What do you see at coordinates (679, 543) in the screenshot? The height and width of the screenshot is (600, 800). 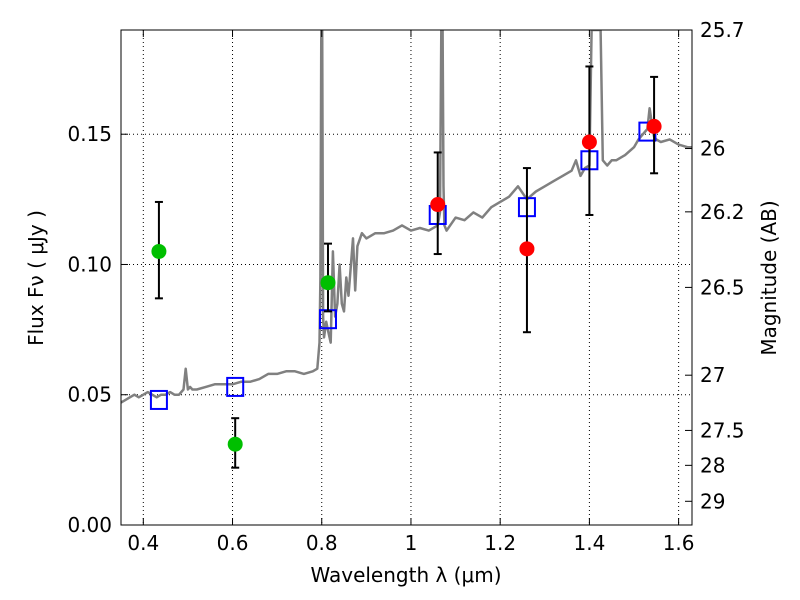 I see `x-tick-label: 1.6` at bounding box center [679, 543].